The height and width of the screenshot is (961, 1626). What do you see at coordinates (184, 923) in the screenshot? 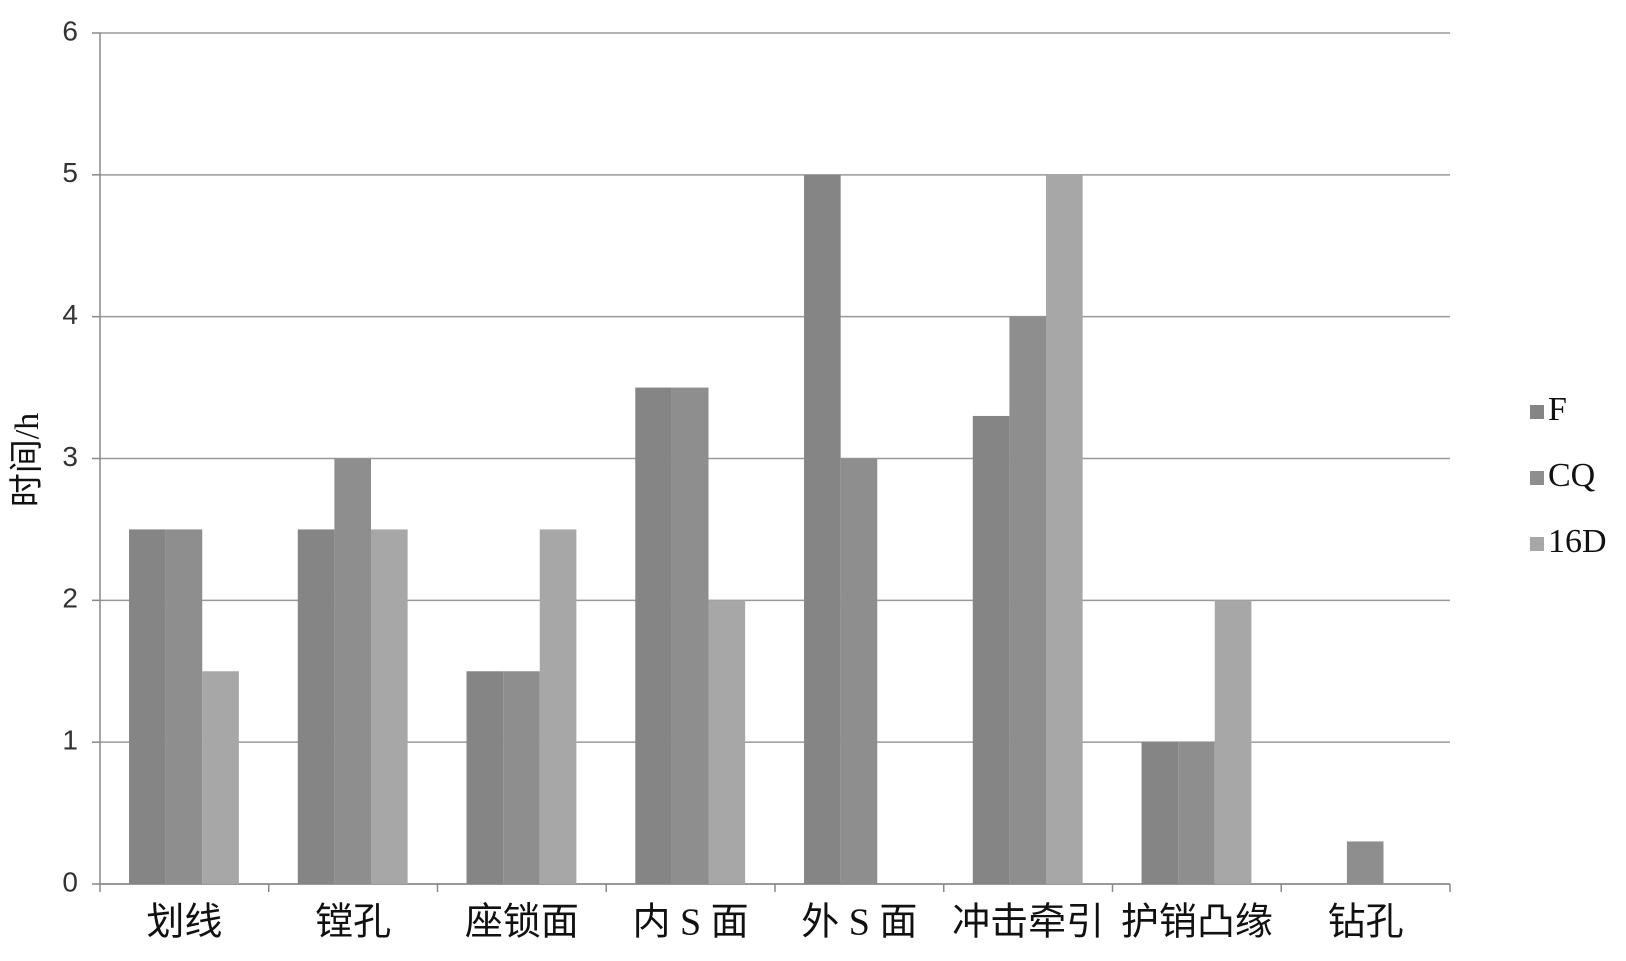
I see `x-tick-label: 划线` at bounding box center [184, 923].